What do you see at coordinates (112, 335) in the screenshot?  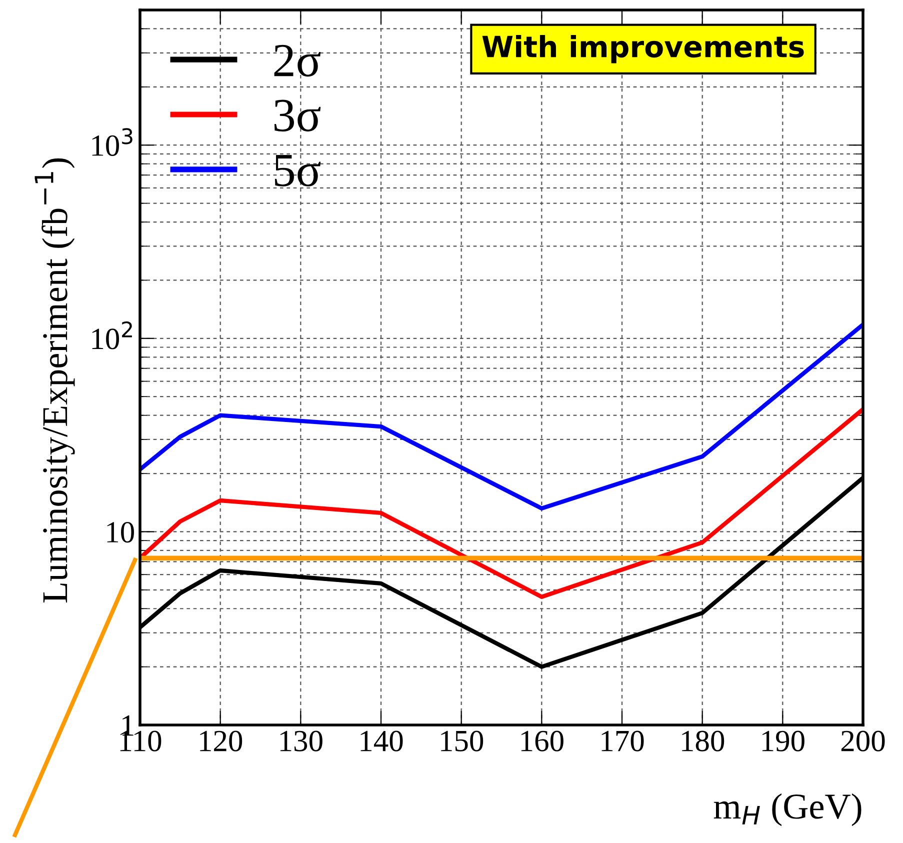 I see `y-tick-label: 10$^{2}$` at bounding box center [112, 335].